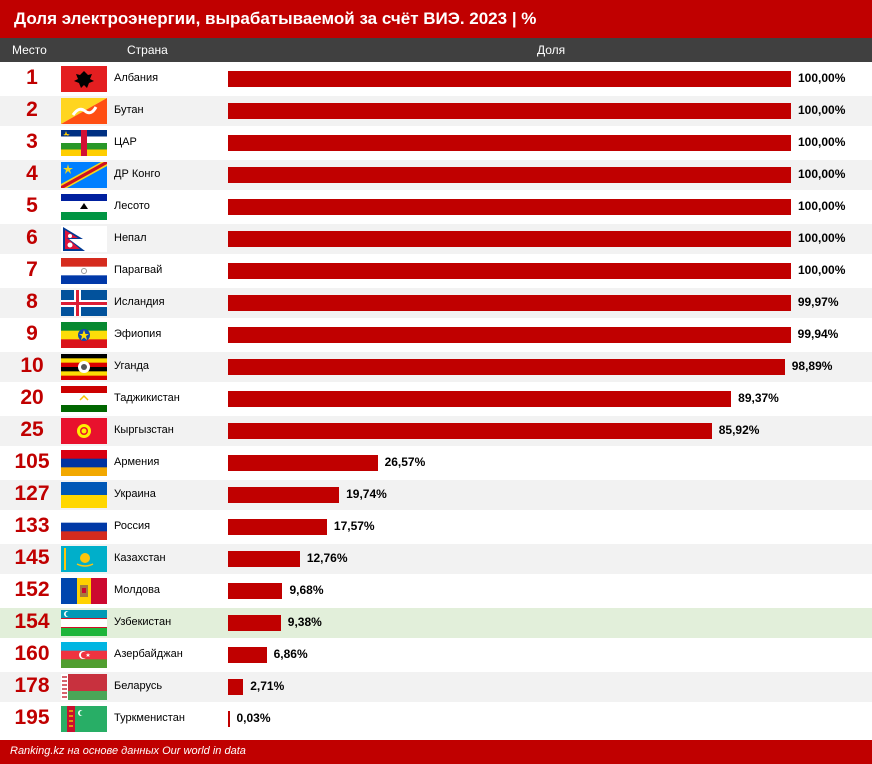 The width and height of the screenshot is (872, 764). Describe the element at coordinates (436, 303) in the screenshot. I see `table-row: 8 Исландия 99,97%` at that location.